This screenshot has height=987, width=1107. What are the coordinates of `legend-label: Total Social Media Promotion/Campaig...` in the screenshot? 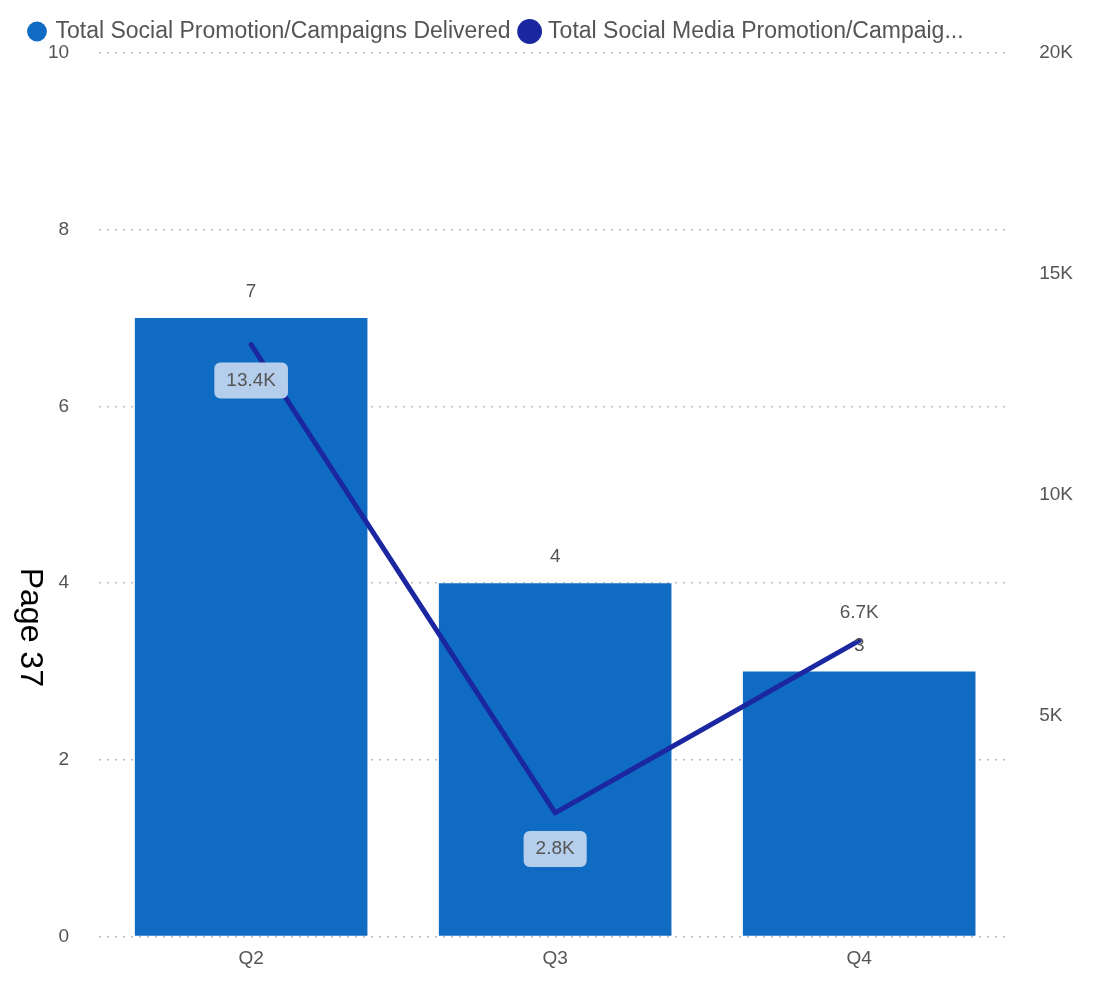 It's located at (756, 29).